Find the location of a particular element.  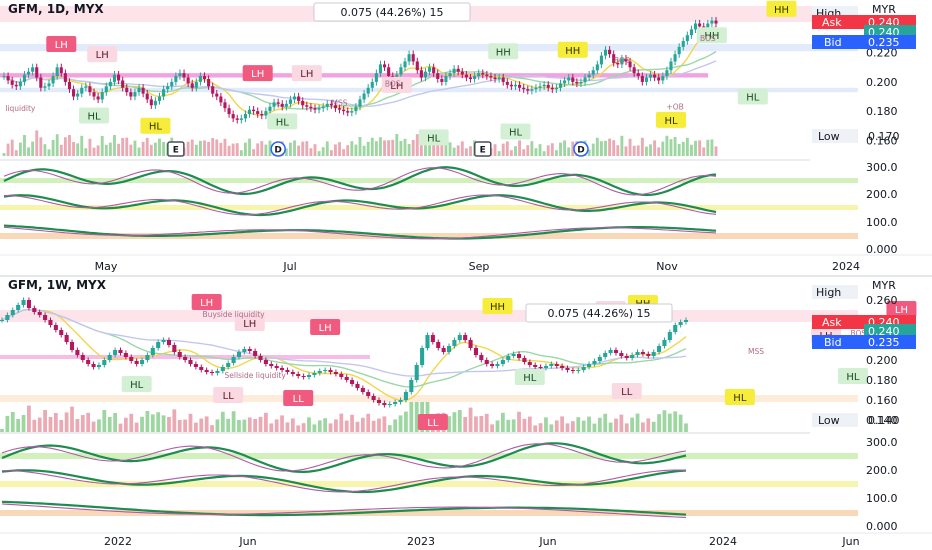

osc-tick-label: 200.0 is located at coordinates (882, 194).